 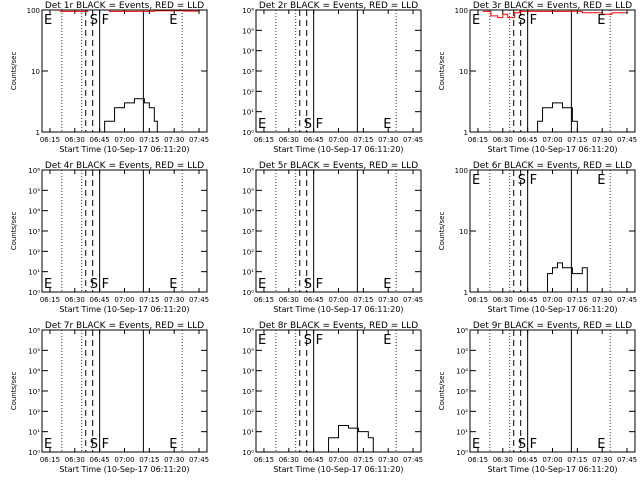 I want to click on y-tick-label: 10¹, so click(x=248, y=113).